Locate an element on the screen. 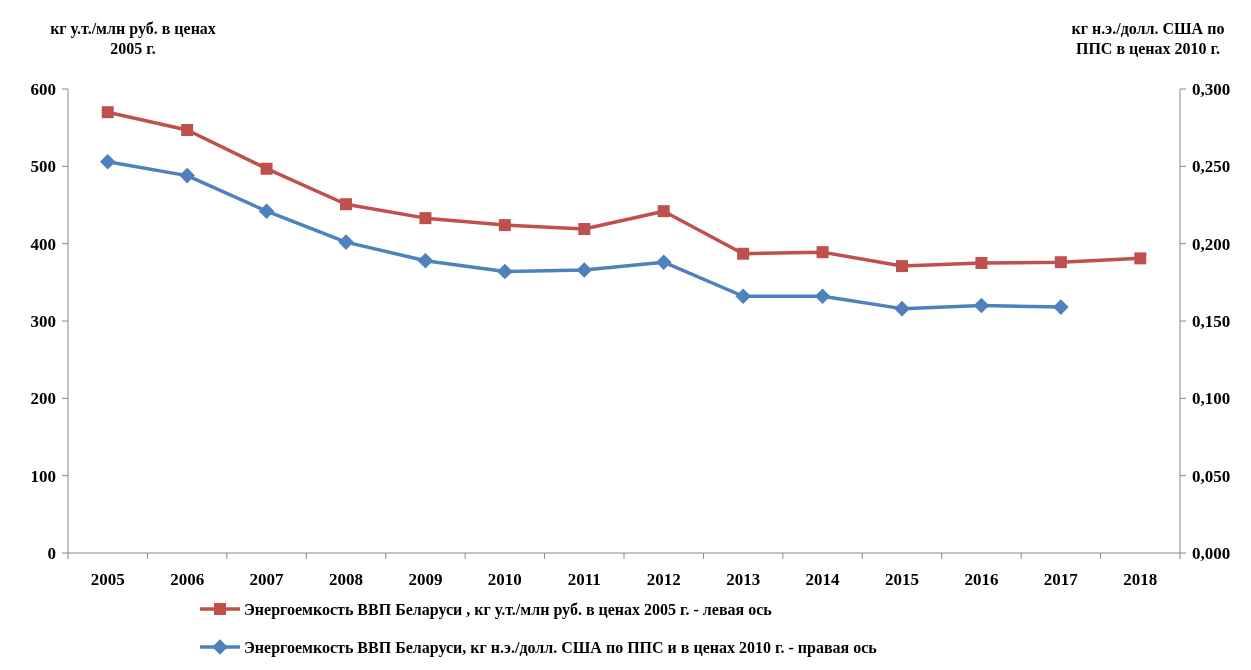 The height and width of the screenshot is (670, 1251). x-tick-label: 2007 is located at coordinates (267, 579).